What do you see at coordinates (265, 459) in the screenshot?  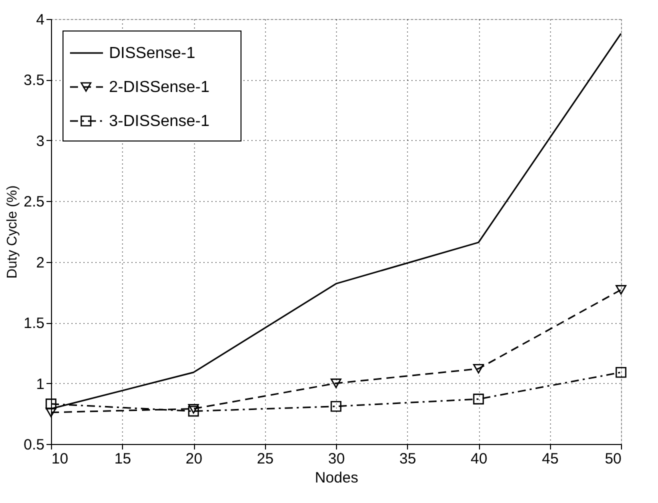 I see `x-tick-label: 25` at bounding box center [265, 459].